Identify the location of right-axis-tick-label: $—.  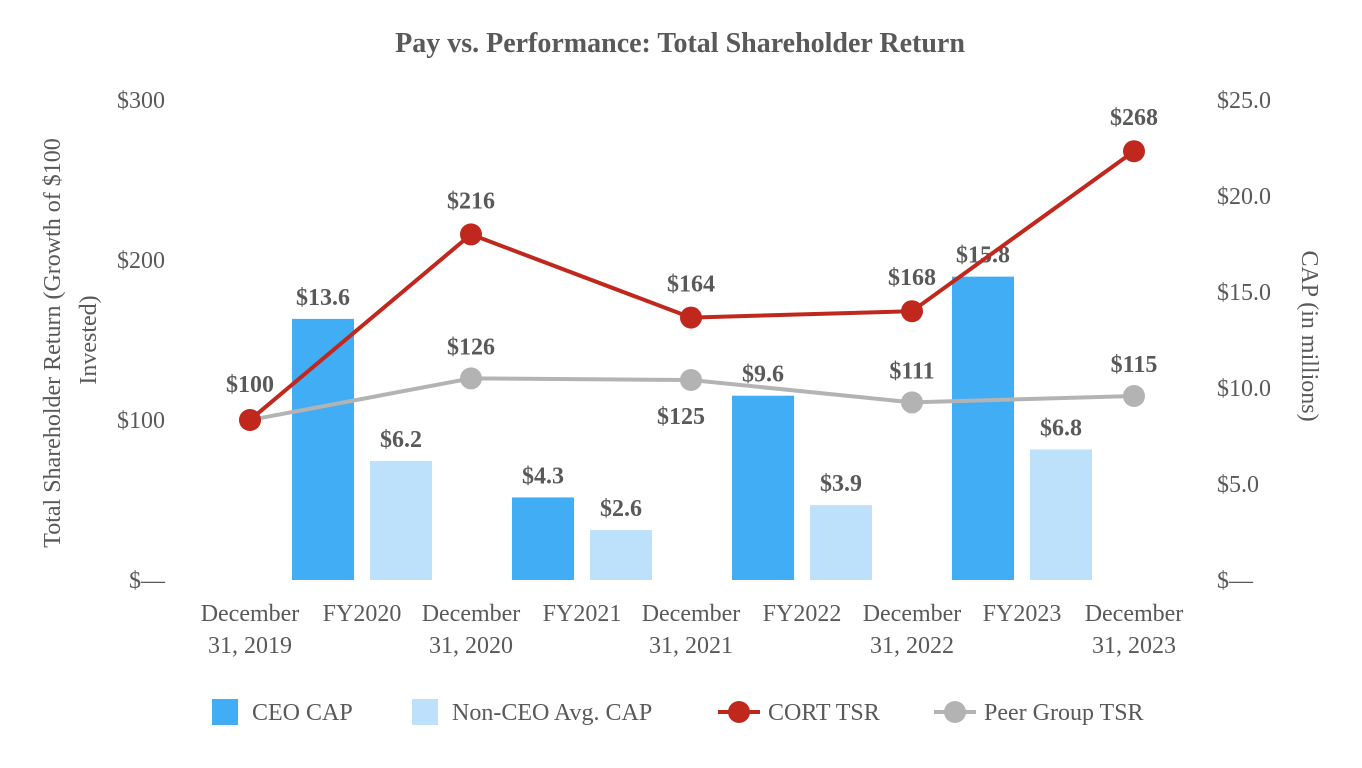
(1235, 581).